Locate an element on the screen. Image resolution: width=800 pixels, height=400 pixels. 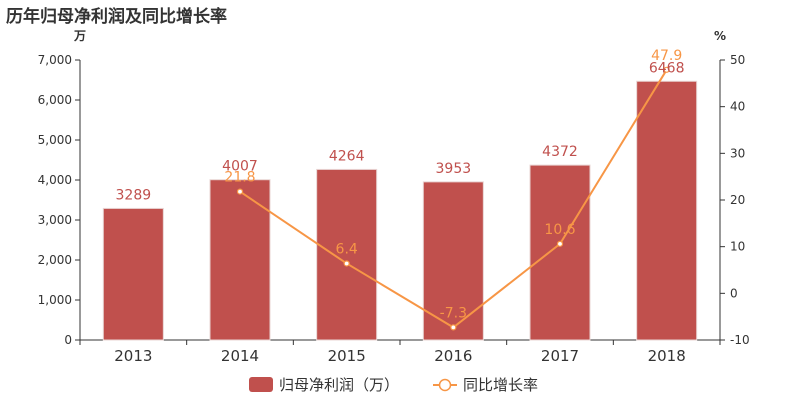
line-value-label: -7.3 is located at coordinates (453, 313).